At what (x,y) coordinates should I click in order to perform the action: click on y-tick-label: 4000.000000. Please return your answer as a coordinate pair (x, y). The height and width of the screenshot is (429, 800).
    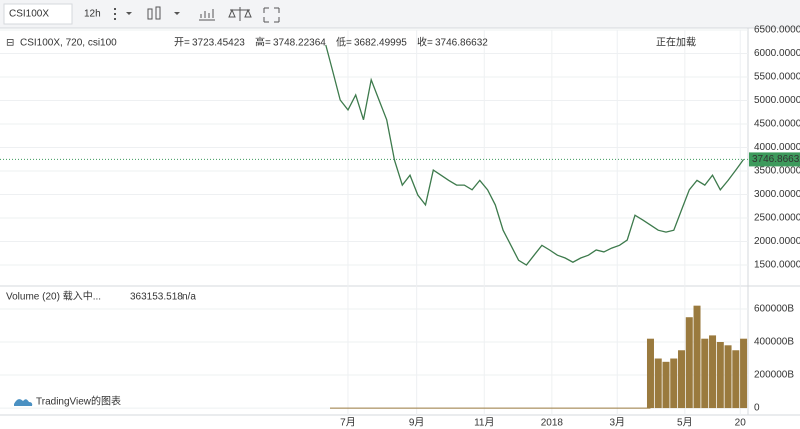
    Looking at the image, I should click on (777, 147).